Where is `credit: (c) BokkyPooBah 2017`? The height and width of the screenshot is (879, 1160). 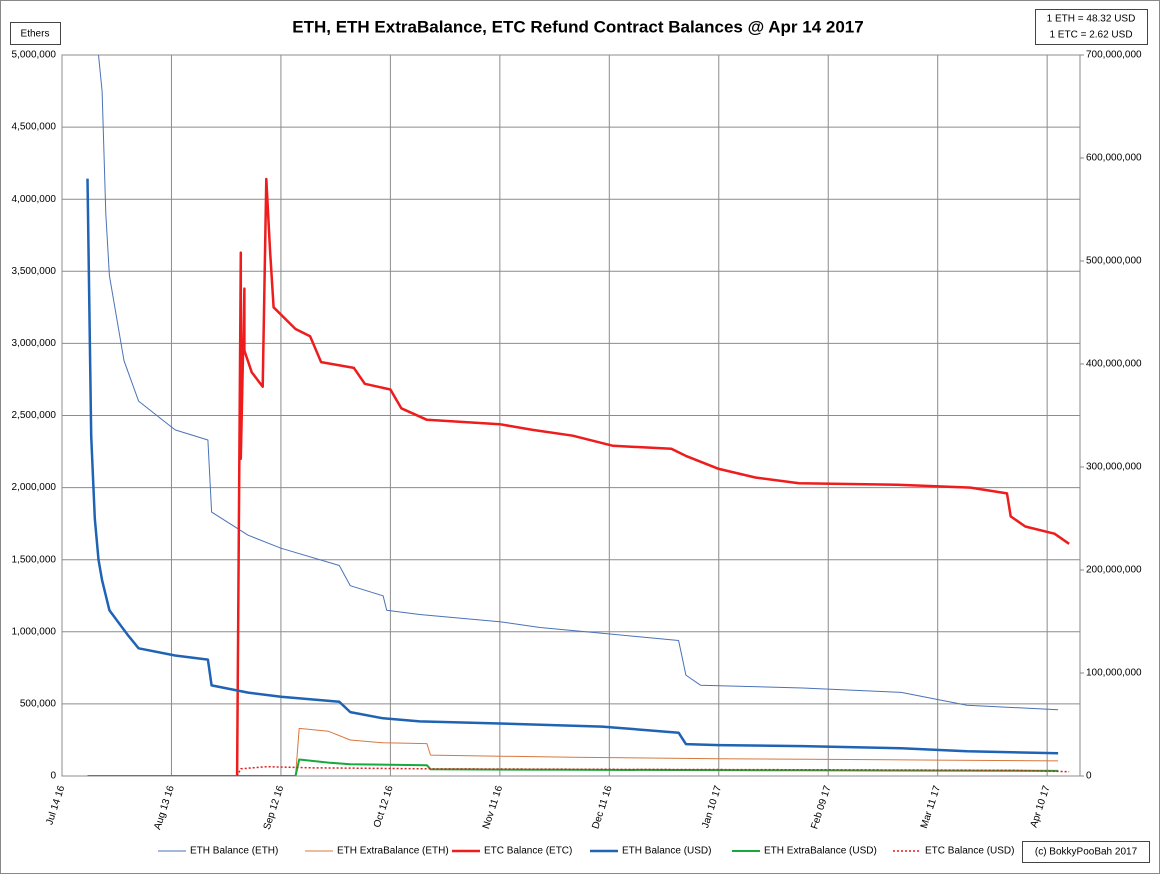
credit: (c) BokkyPooBah 2017 is located at coordinates (1086, 852).